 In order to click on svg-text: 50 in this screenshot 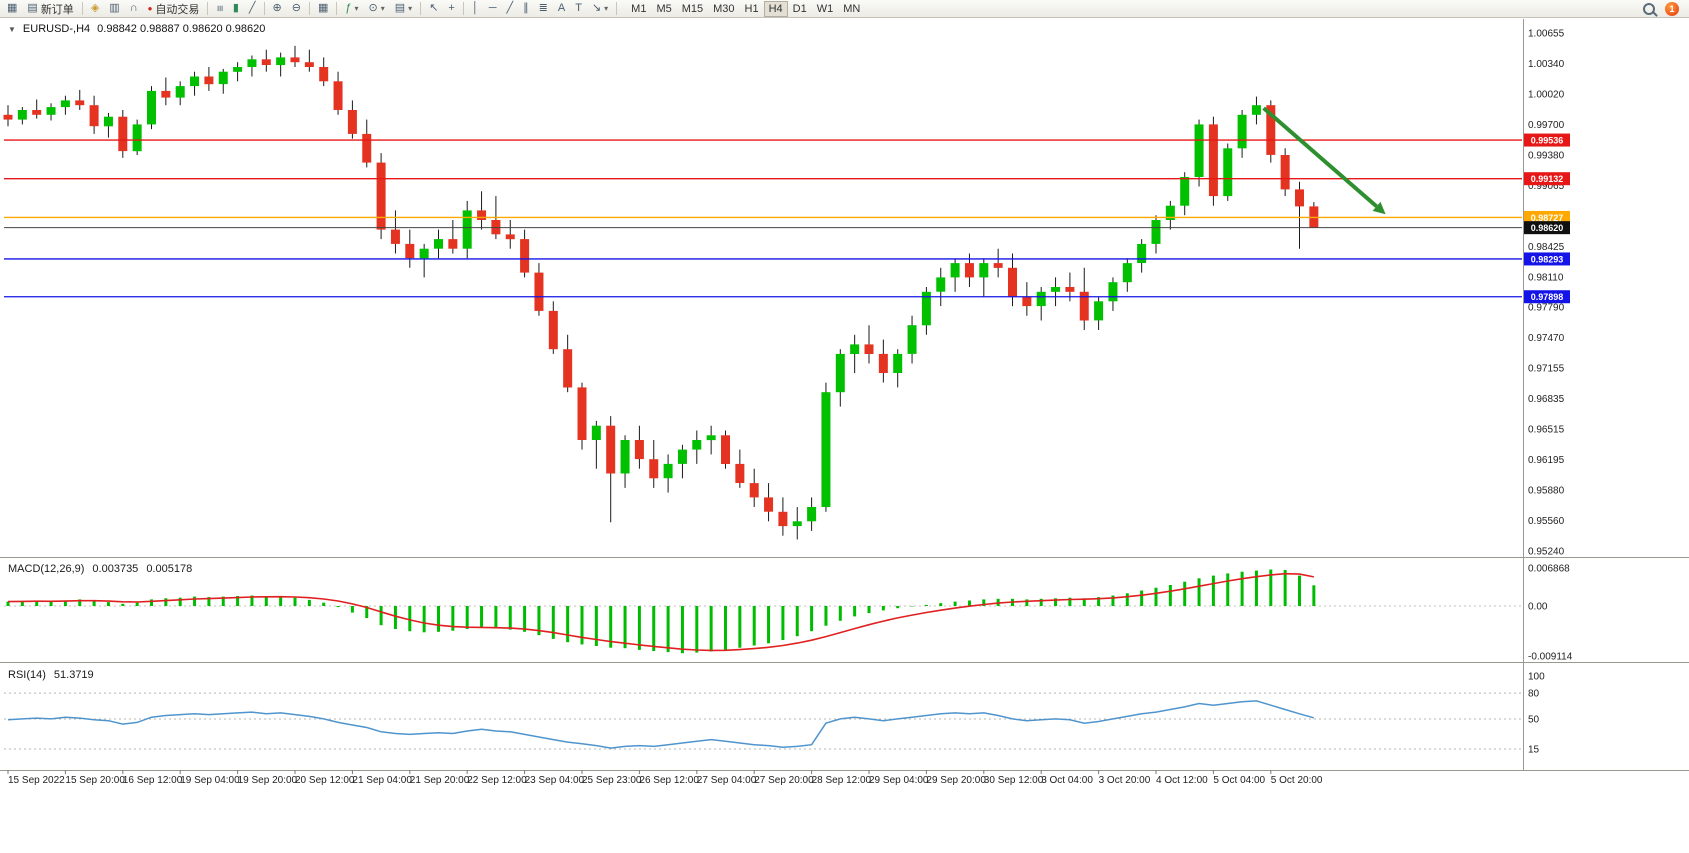, I will do `click(1534, 719)`.